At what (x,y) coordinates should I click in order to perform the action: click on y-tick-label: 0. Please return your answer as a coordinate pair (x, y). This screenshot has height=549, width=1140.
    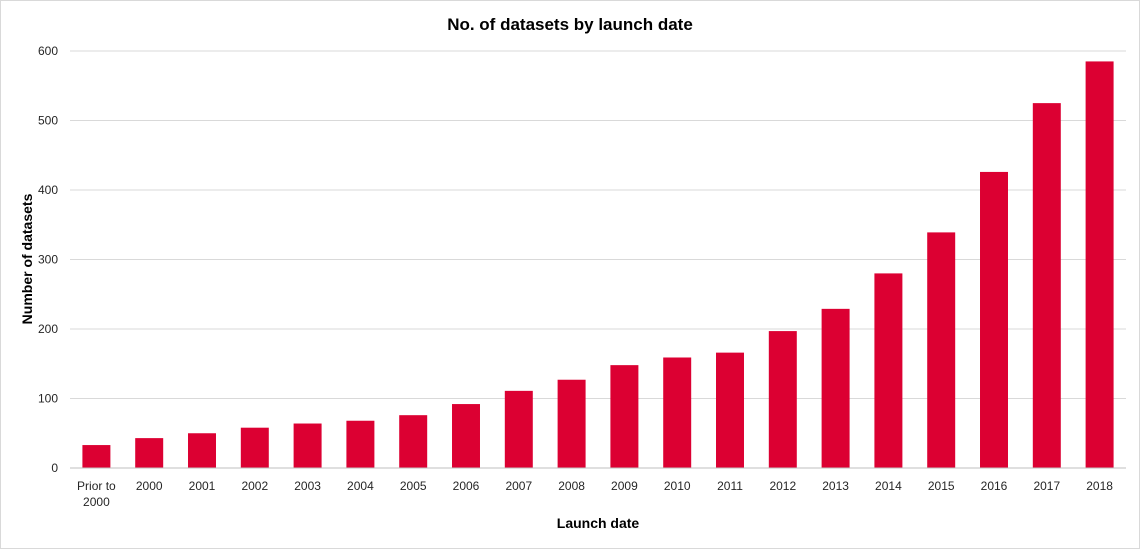
    Looking at the image, I should click on (54, 468).